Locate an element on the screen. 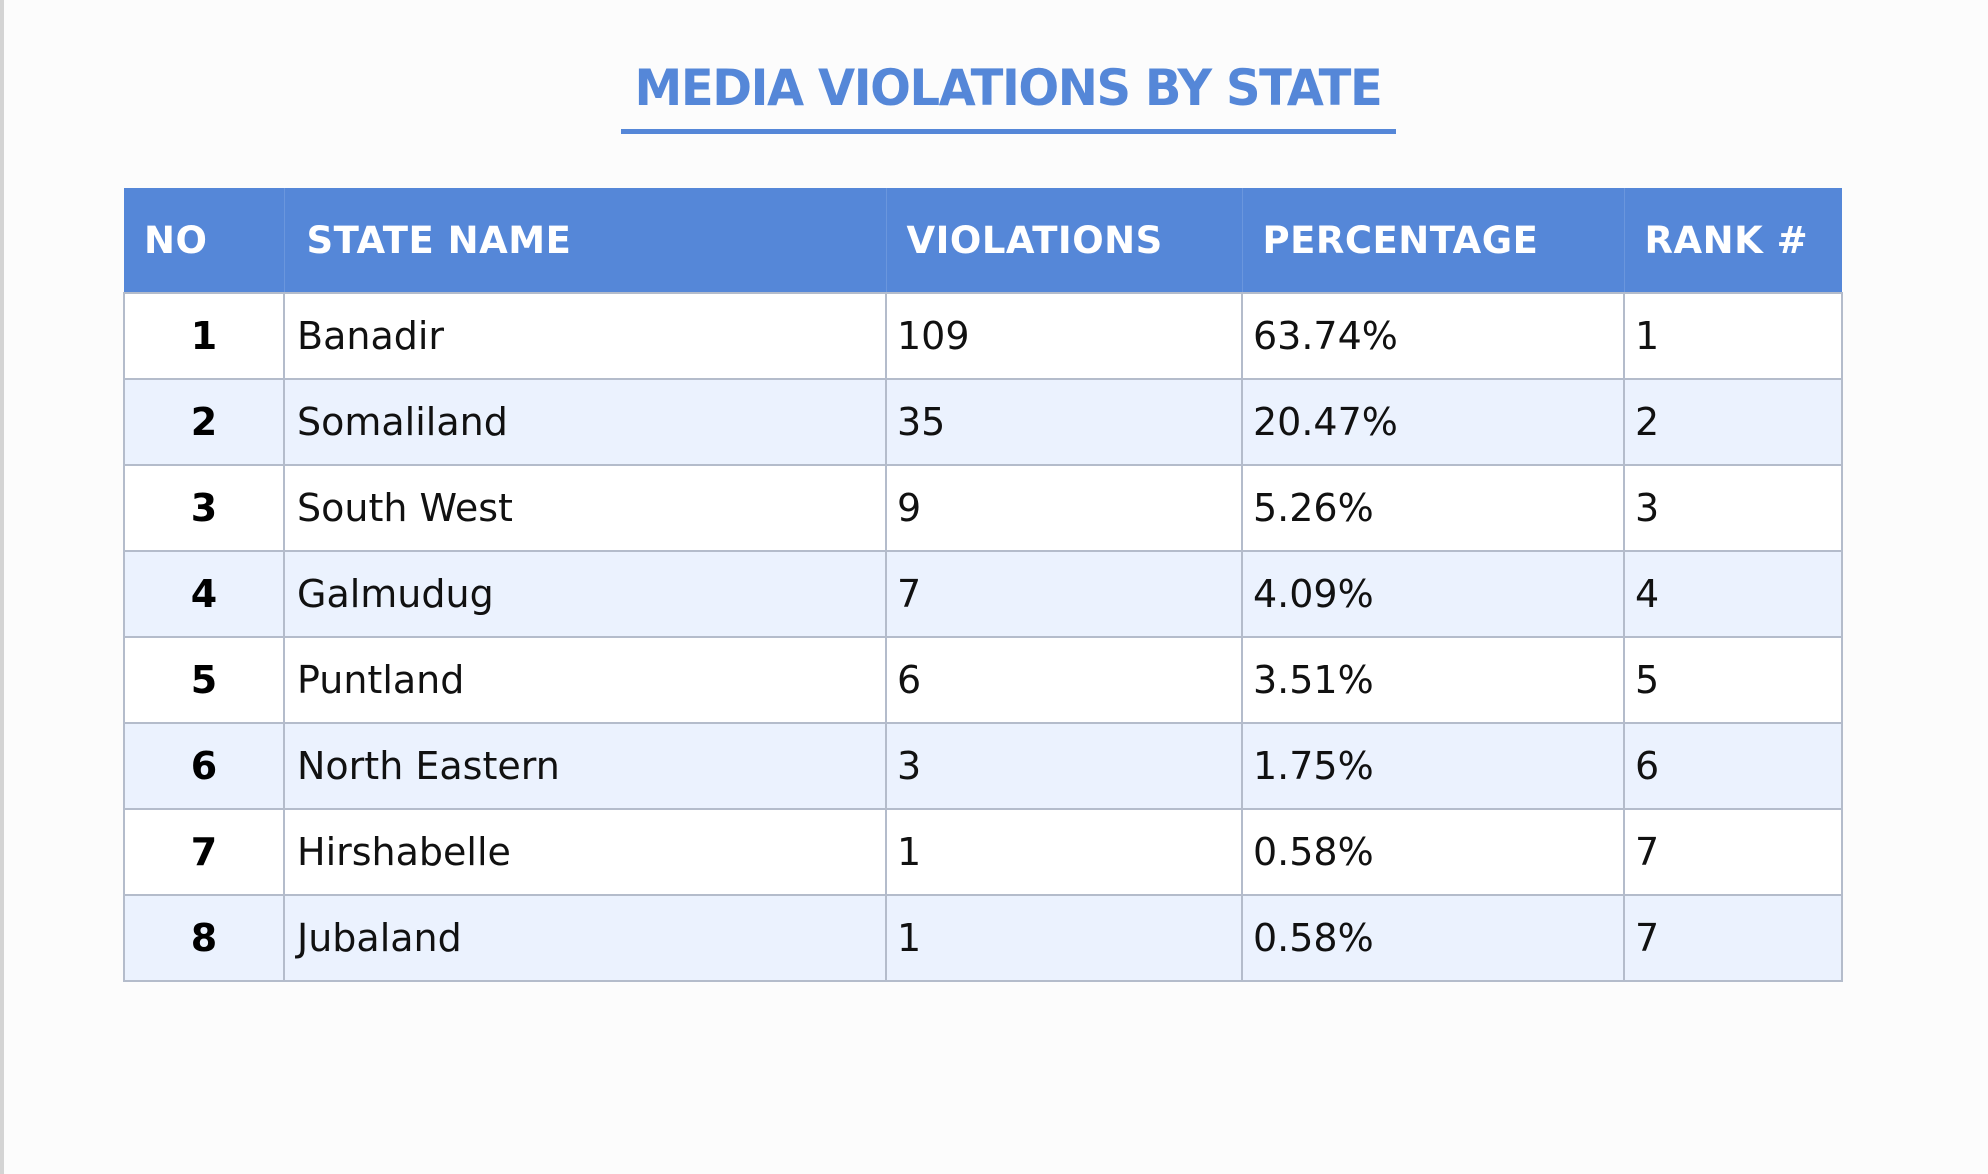  left-edge-strip is located at coordinates (2, 587).